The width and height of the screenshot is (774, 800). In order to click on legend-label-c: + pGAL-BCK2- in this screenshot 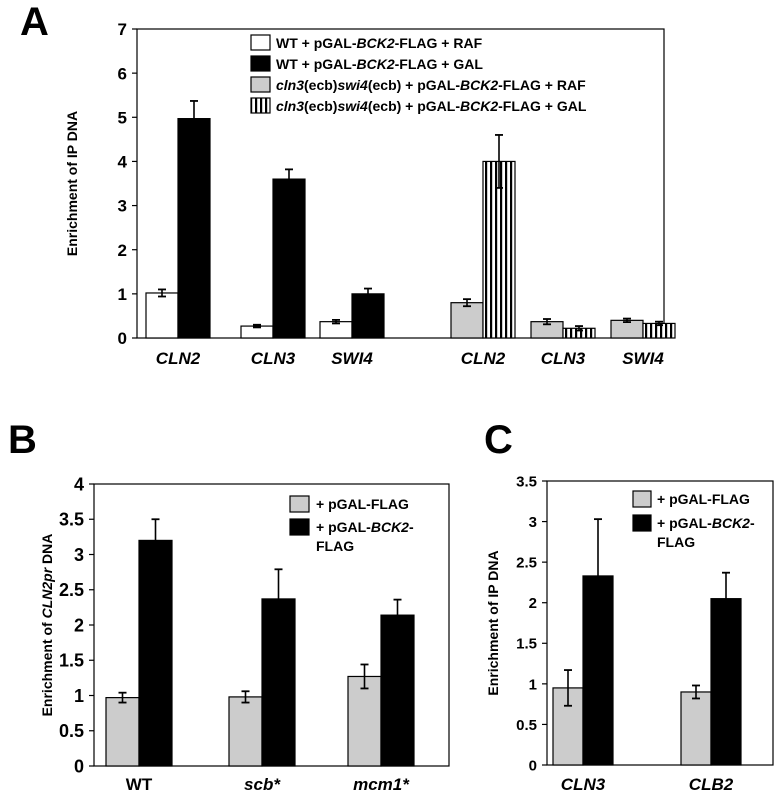, I will do `click(706, 523)`.